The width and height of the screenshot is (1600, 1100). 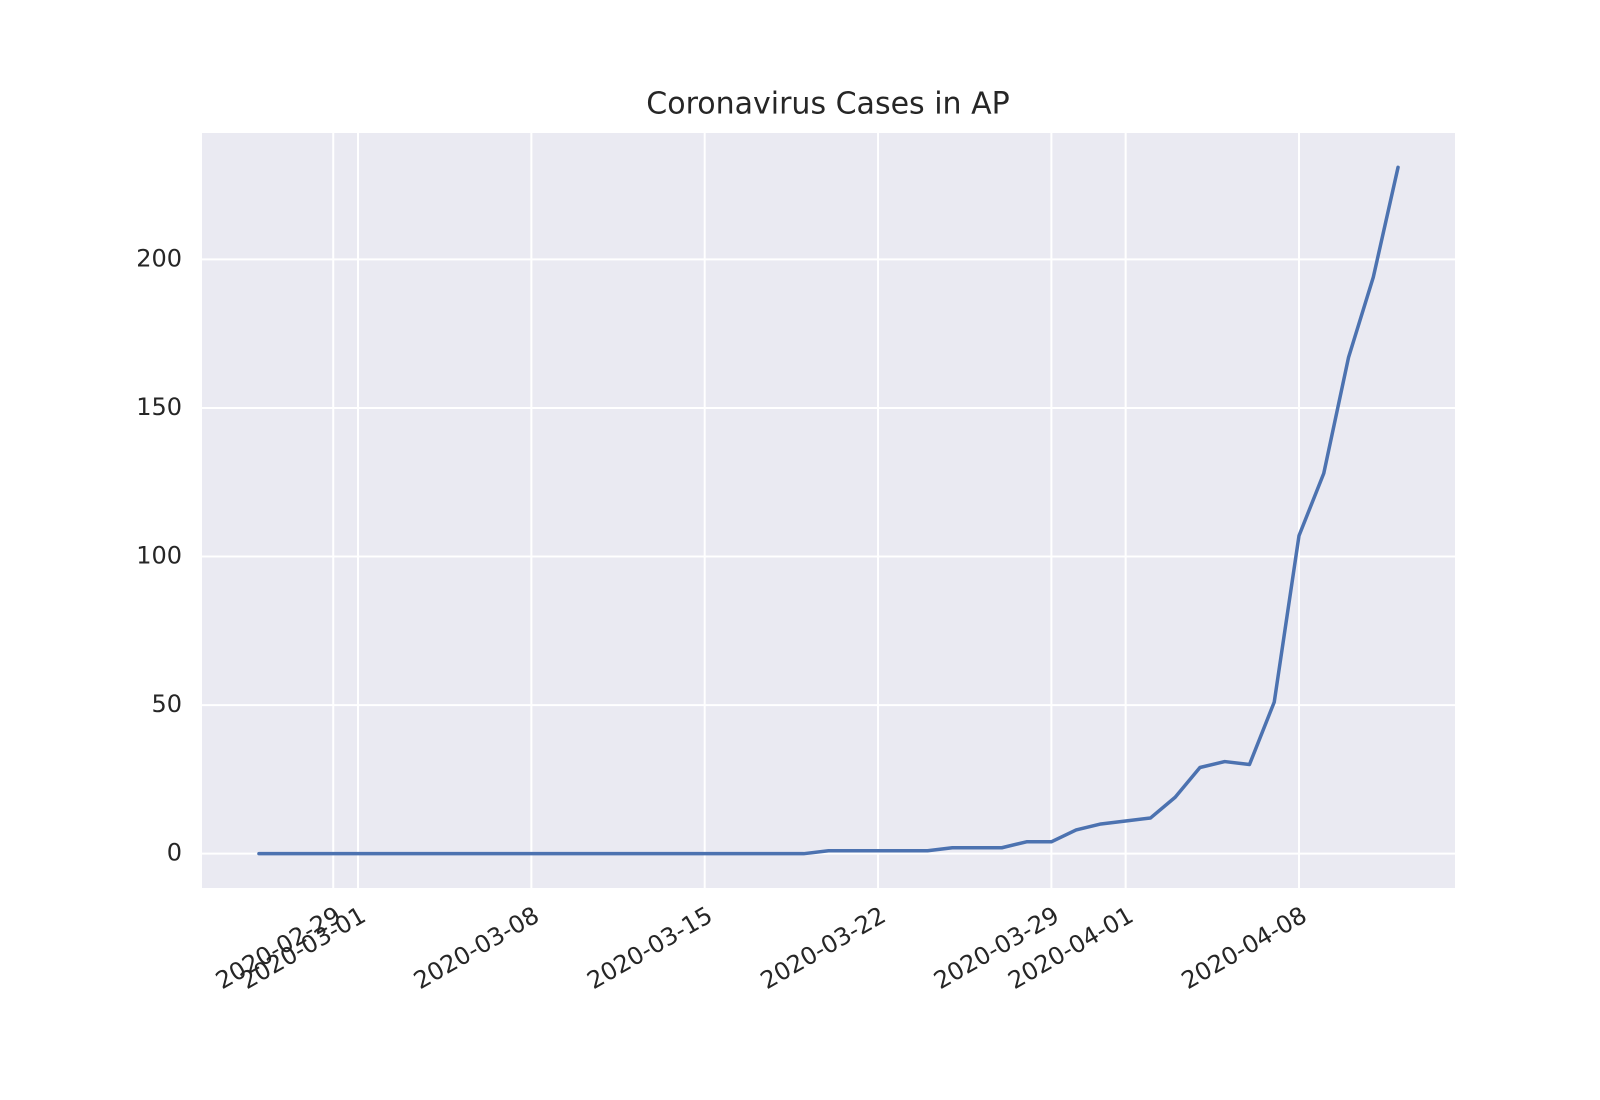 I want to click on x-tick-label: 2020-03-15, so click(x=649, y=948).